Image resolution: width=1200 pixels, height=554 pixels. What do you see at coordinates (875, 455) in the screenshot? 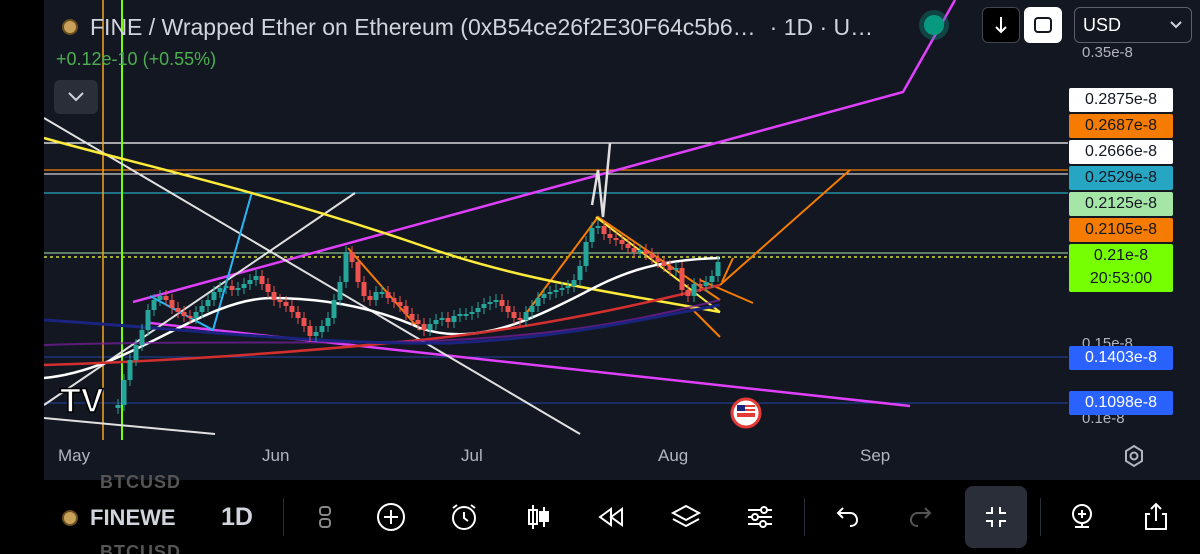
I see `time-label-sep: Sep` at bounding box center [875, 455].